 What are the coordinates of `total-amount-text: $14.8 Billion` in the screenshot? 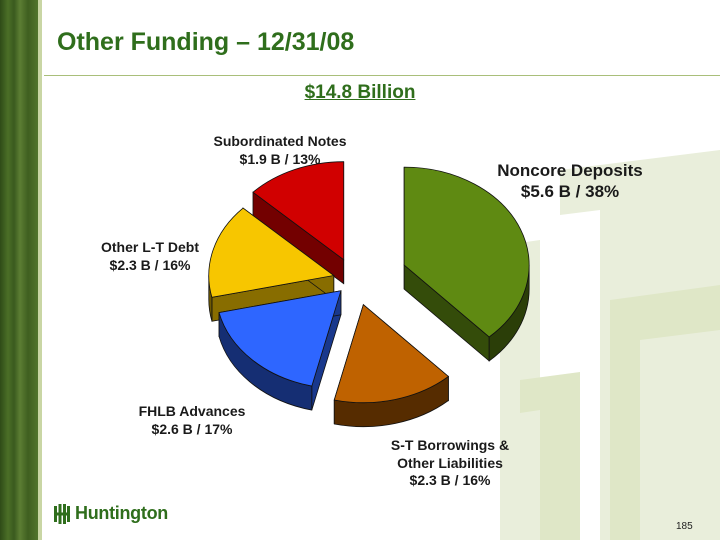 It's located at (360, 92).